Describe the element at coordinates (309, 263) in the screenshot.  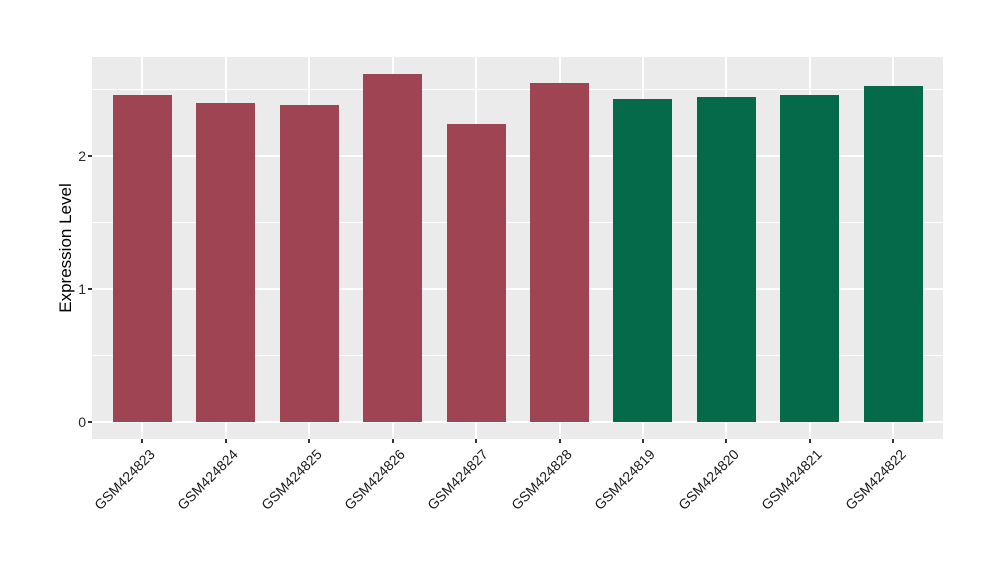
I see `bar-GSM424825` at that location.